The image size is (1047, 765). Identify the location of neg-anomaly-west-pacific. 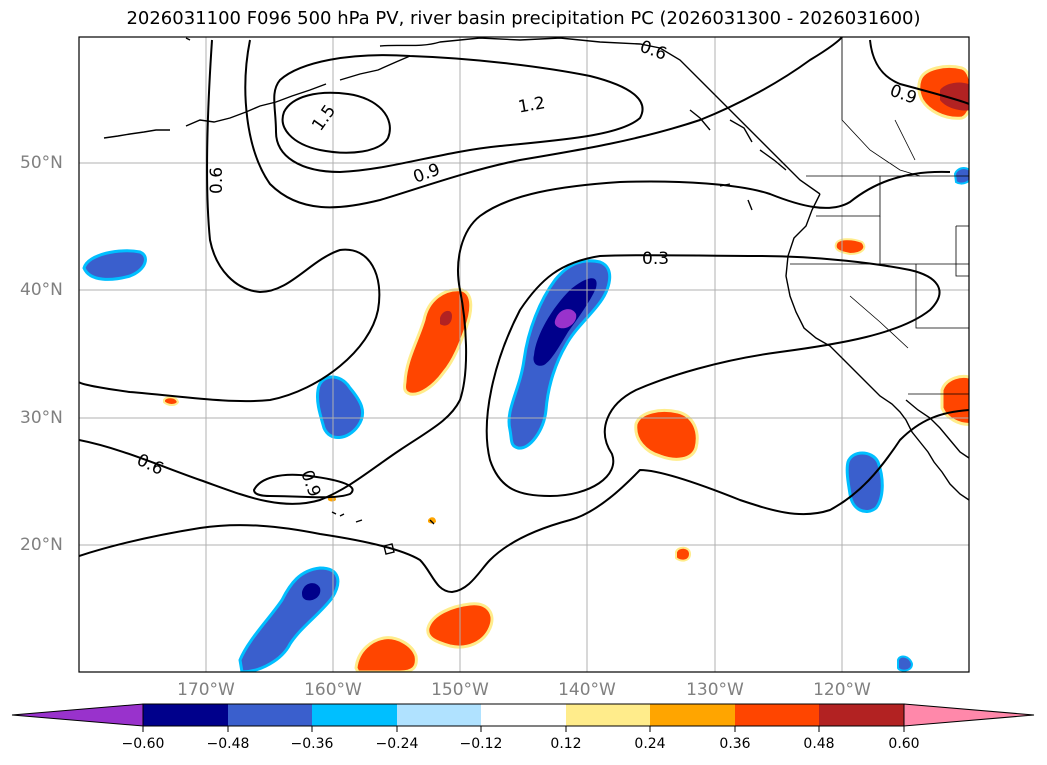
(114, 265).